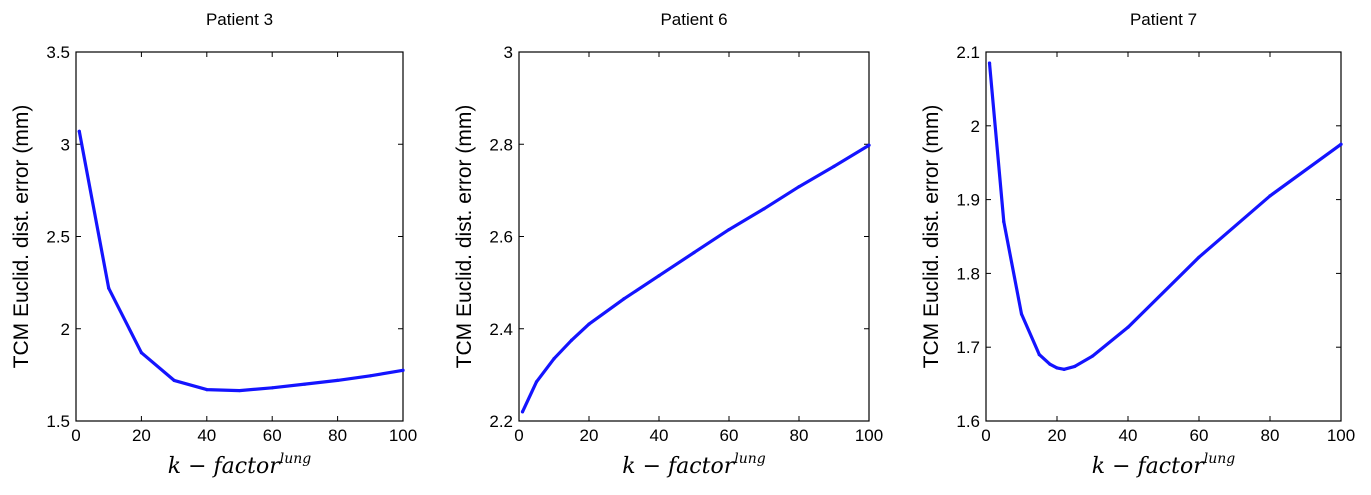  Describe the element at coordinates (968, 273) in the screenshot. I see `y-tick-label: 1.8` at that location.